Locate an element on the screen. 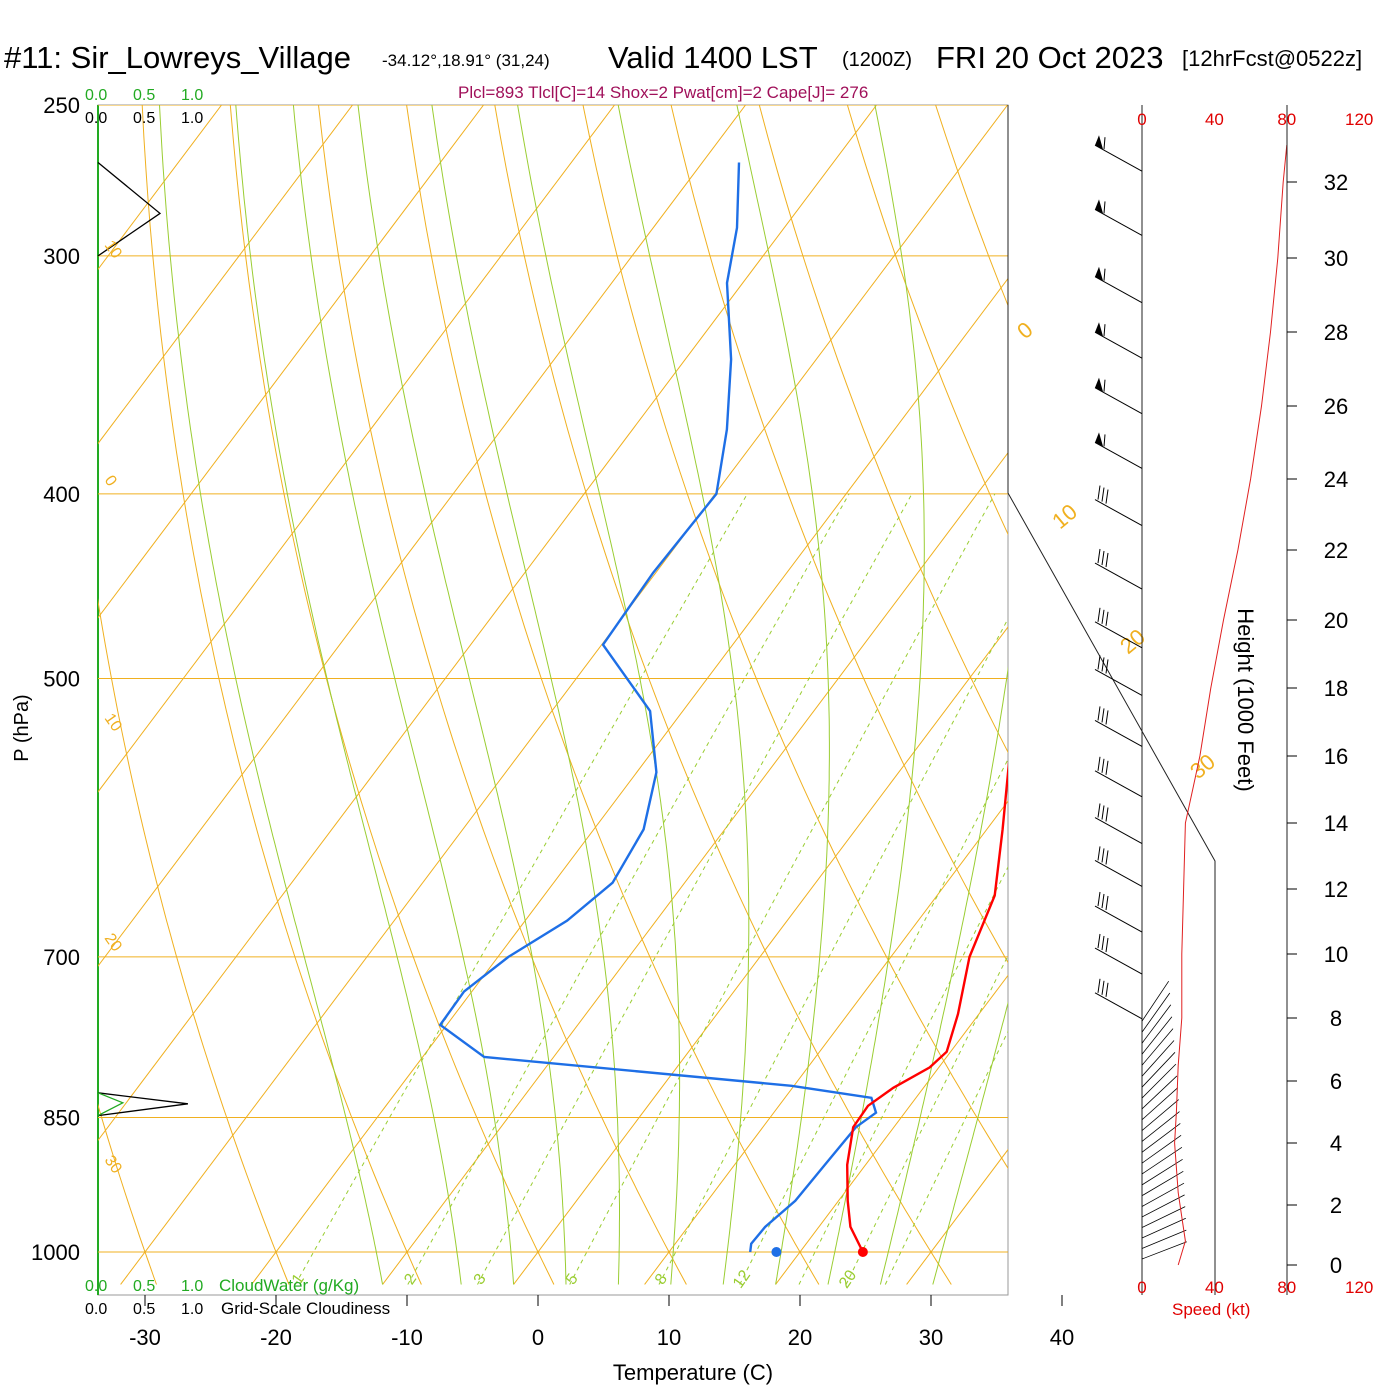 Image resolution: width=1400 pixels, height=1400 pixels. mixing-ratio-label: 5 is located at coordinates (572, 1279).